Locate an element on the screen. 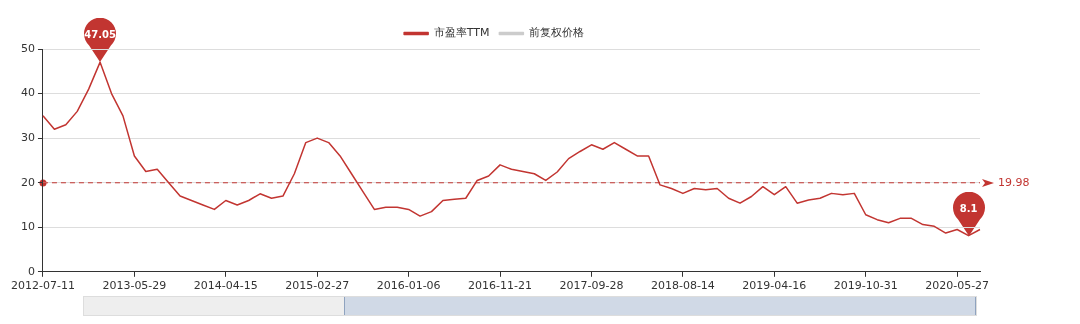  legend-label: 市盈率TTM is located at coordinates (461, 33).